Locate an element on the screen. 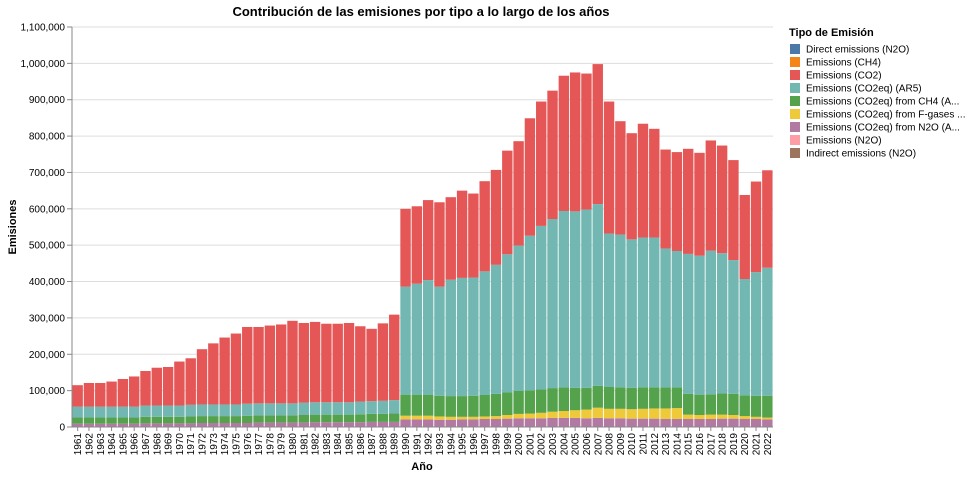 The height and width of the screenshot is (477, 971). x-tick-label: 2020 is located at coordinates (745, 444).